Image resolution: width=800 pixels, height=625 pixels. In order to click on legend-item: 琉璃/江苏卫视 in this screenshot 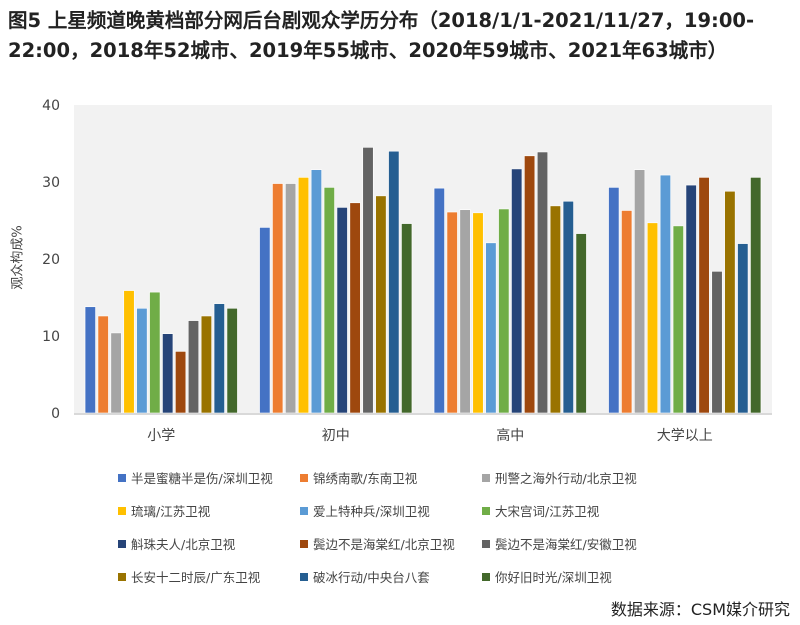, I will do `click(209, 510)`.